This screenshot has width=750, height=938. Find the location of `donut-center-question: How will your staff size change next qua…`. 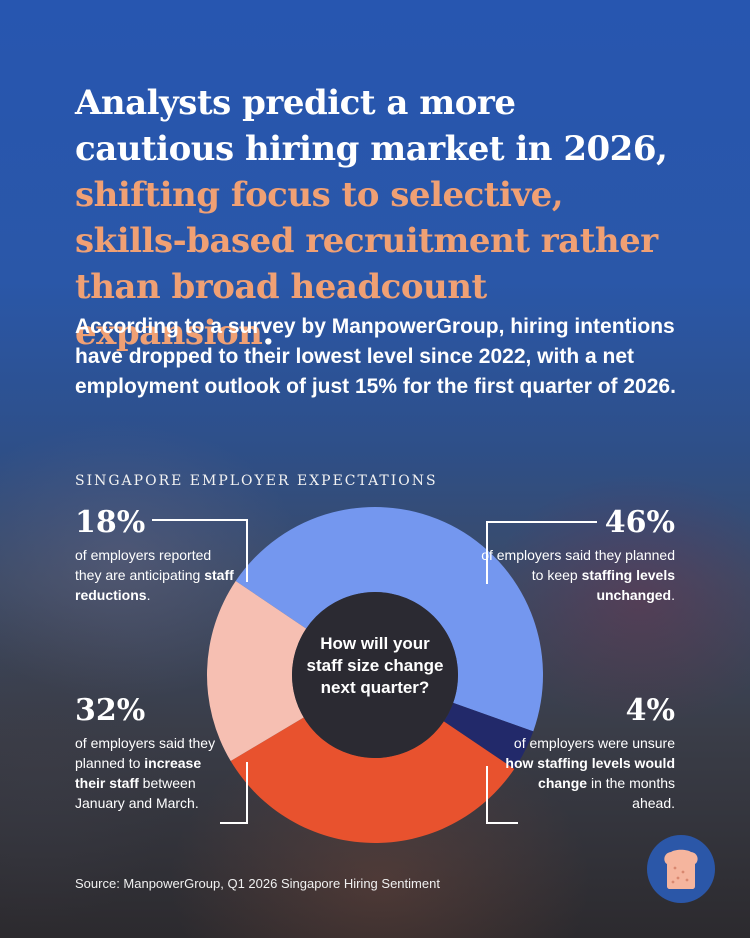

donut-center-question: How will your staff size change next qua… is located at coordinates (375, 665).